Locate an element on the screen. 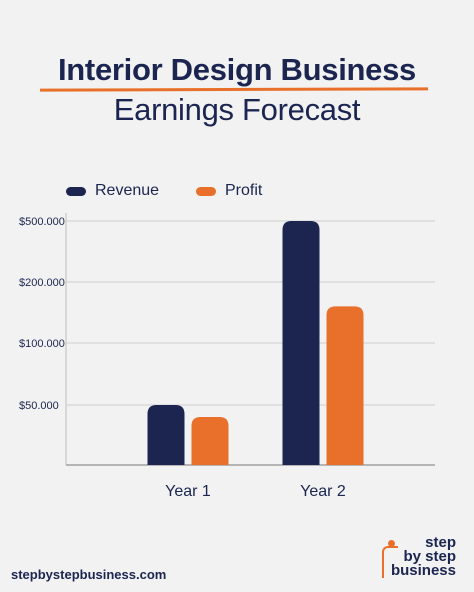 The height and width of the screenshot is (592, 474). logo-text-line3: business is located at coordinates (423, 570).